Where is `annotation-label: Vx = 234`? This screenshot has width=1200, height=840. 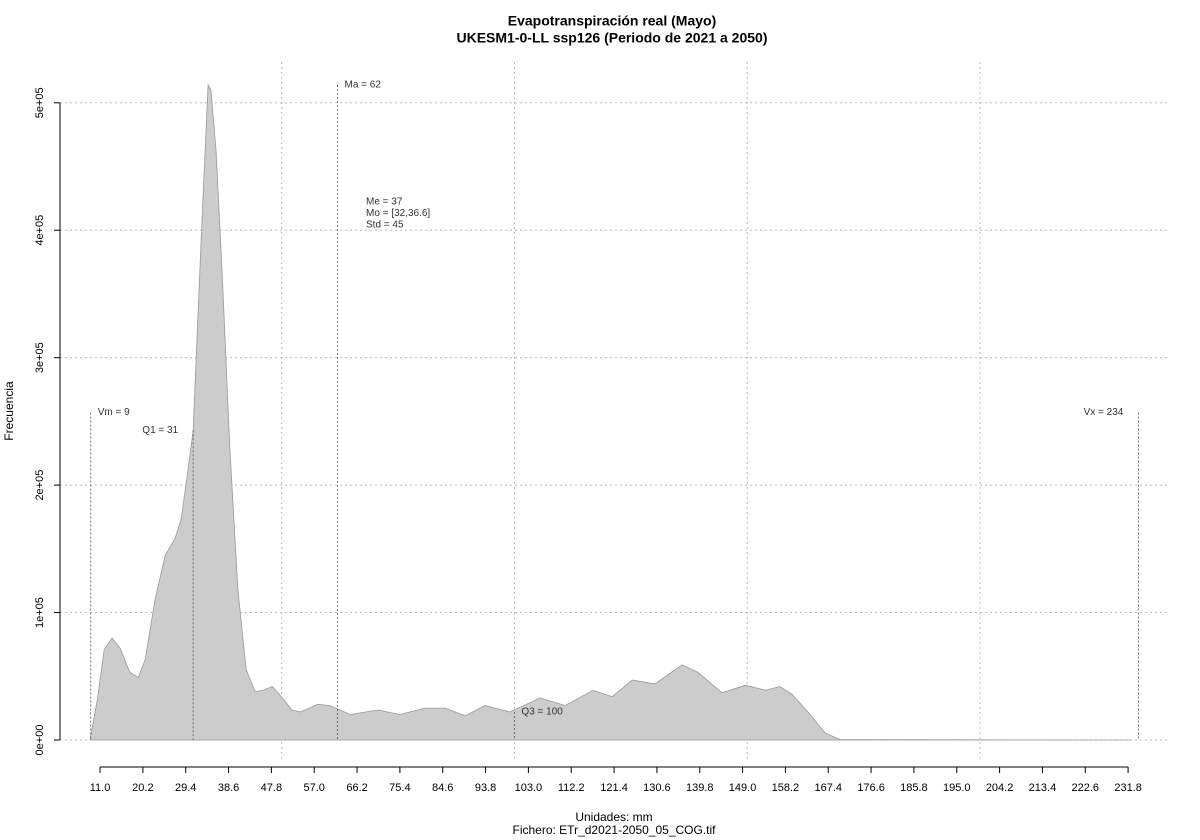 annotation-label: Vx = 234 is located at coordinates (1104, 412).